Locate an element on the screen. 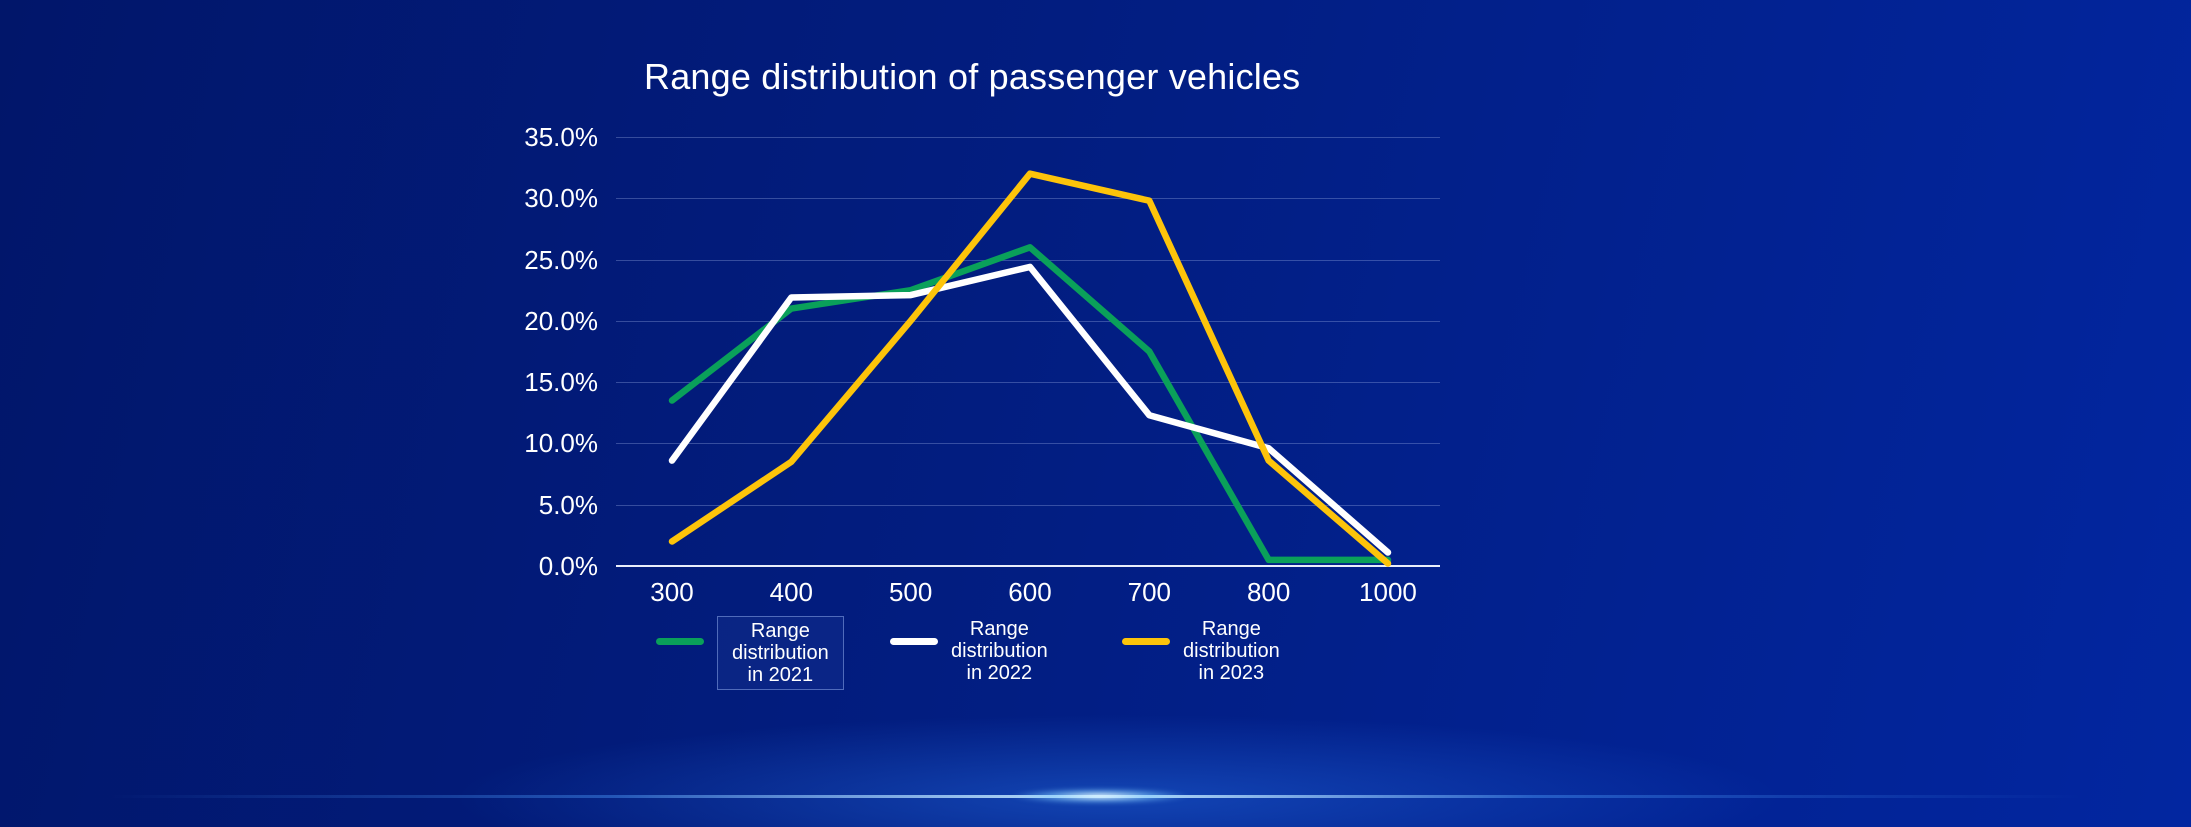 This screenshot has height=827, width=2191. legend-swatch-2023 is located at coordinates (1146, 641).